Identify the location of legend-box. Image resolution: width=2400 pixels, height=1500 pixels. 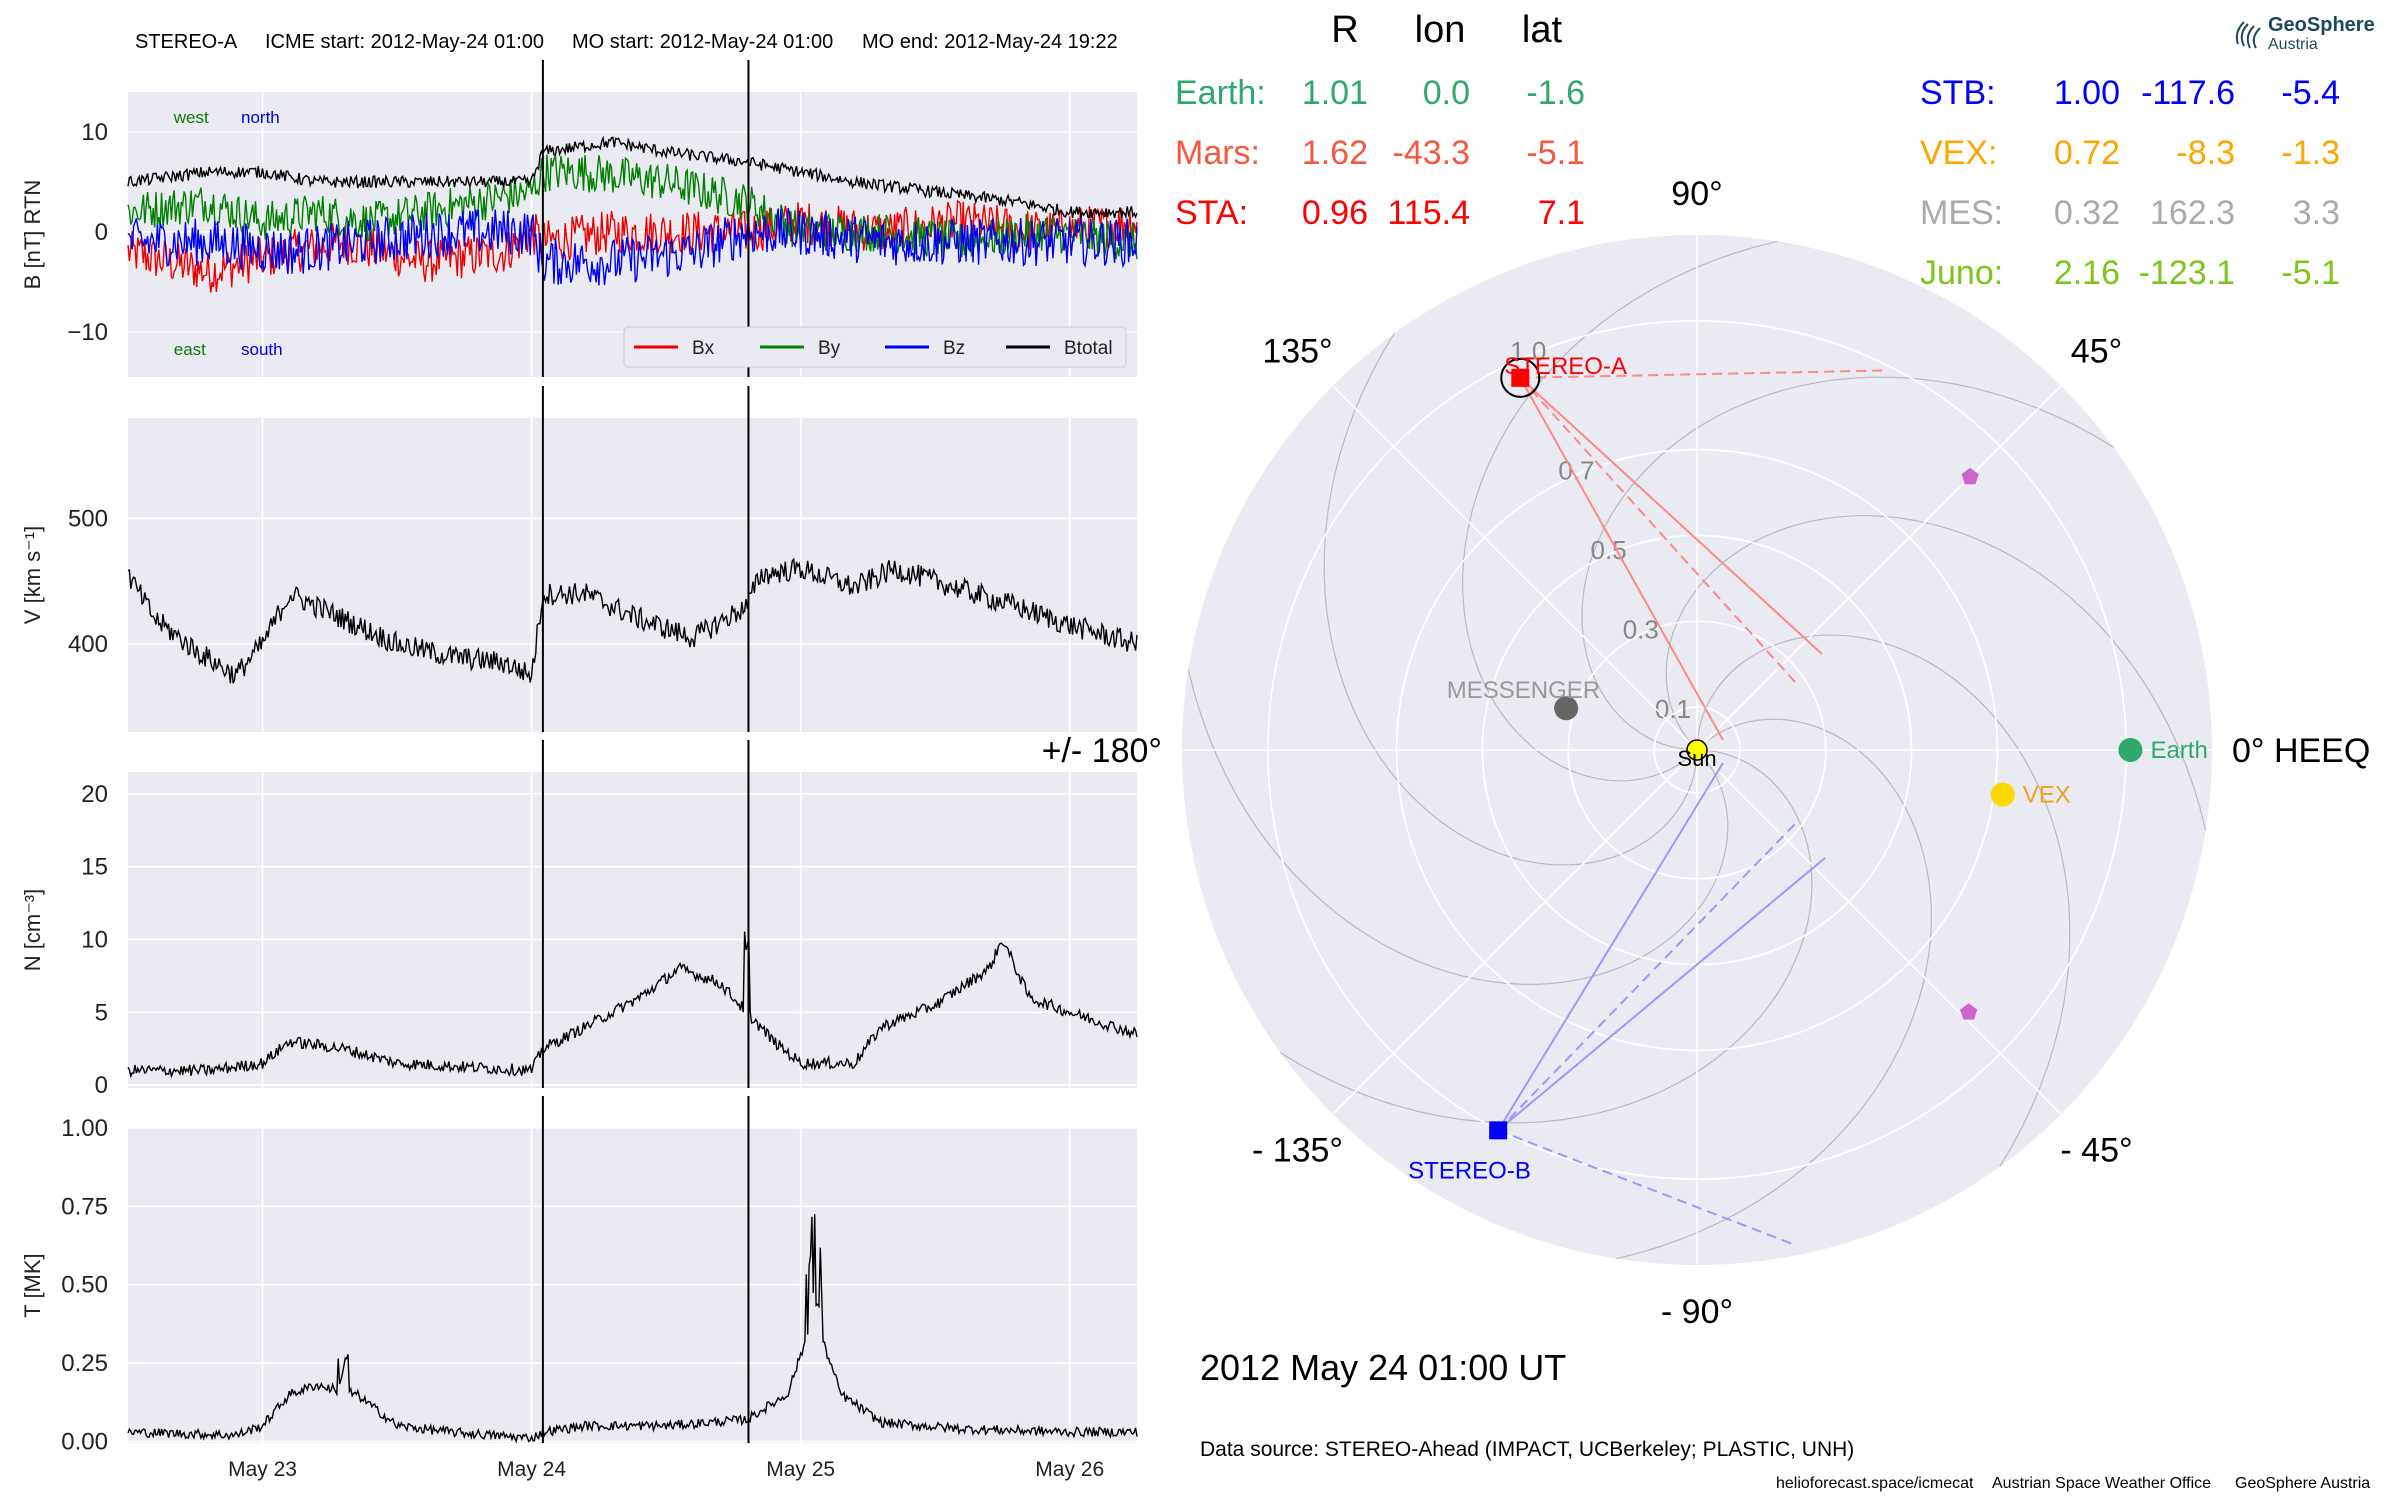
(875, 347).